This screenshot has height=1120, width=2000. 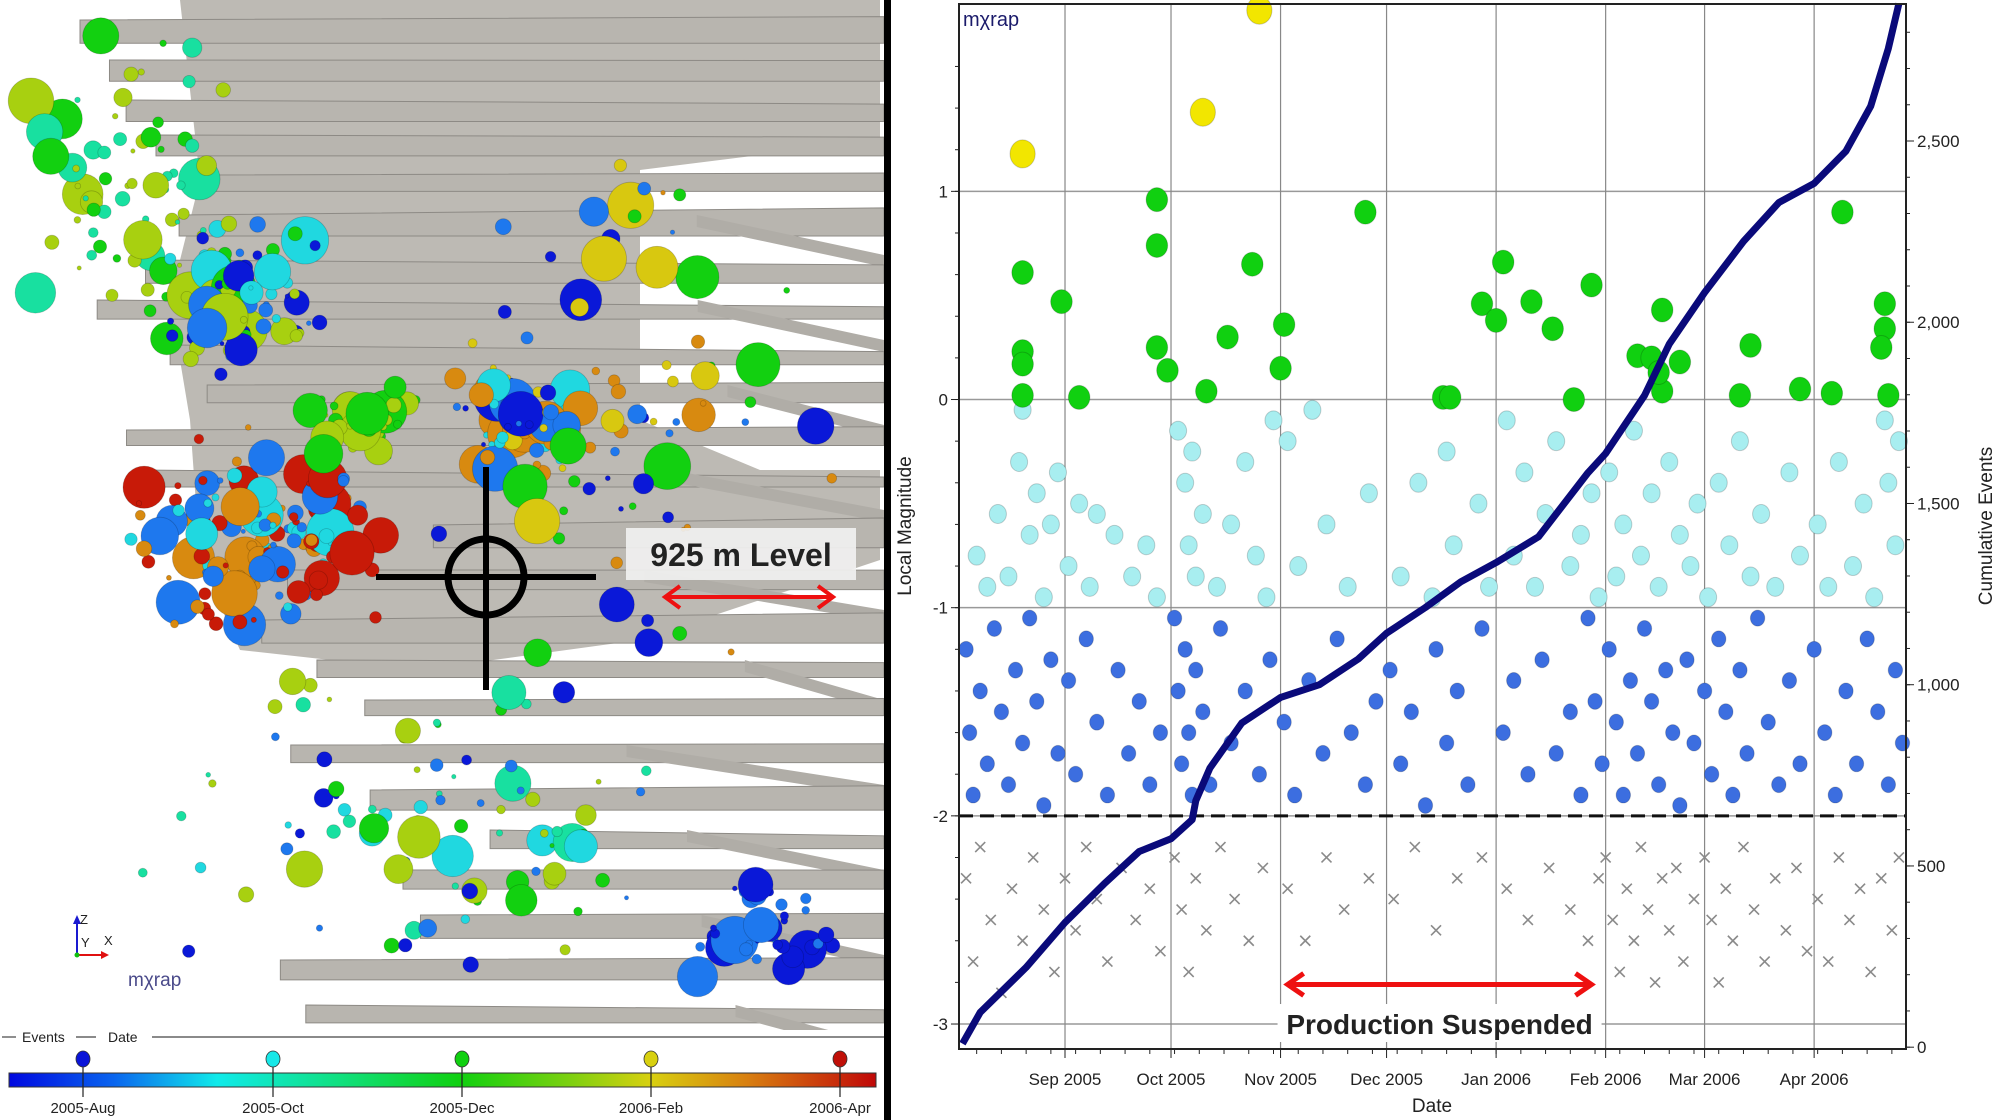 What do you see at coordinates (43, 1037) in the screenshot?
I see `legend-tab-events: Events` at bounding box center [43, 1037].